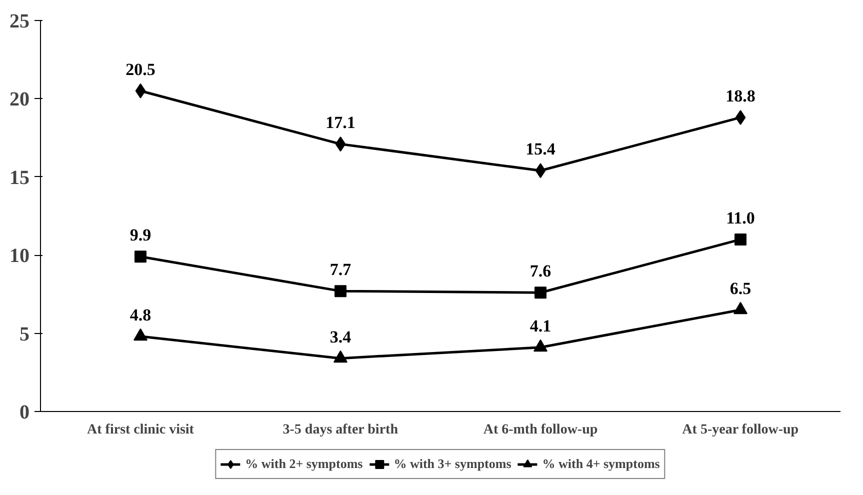 This screenshot has height=495, width=863. Describe the element at coordinates (20, 256) in the screenshot. I see `y-tick-label: 10` at that location.